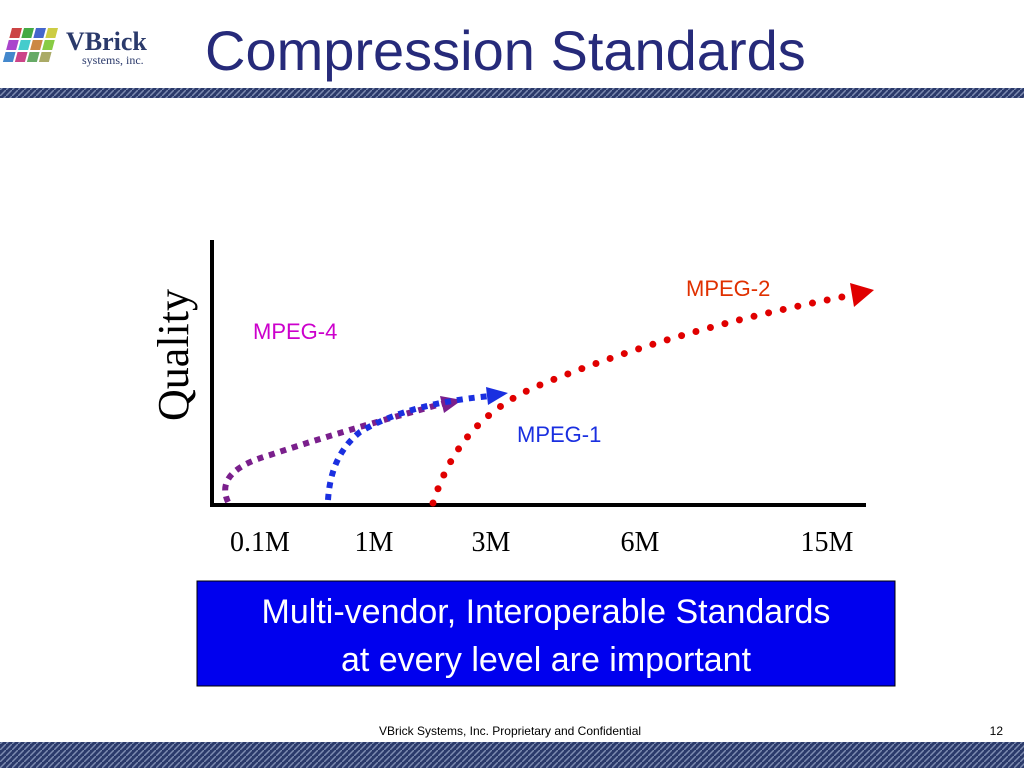 The width and height of the screenshot is (1024, 768). Describe the element at coordinates (642, 399) in the screenshot. I see `mpeg2-curve` at that location.